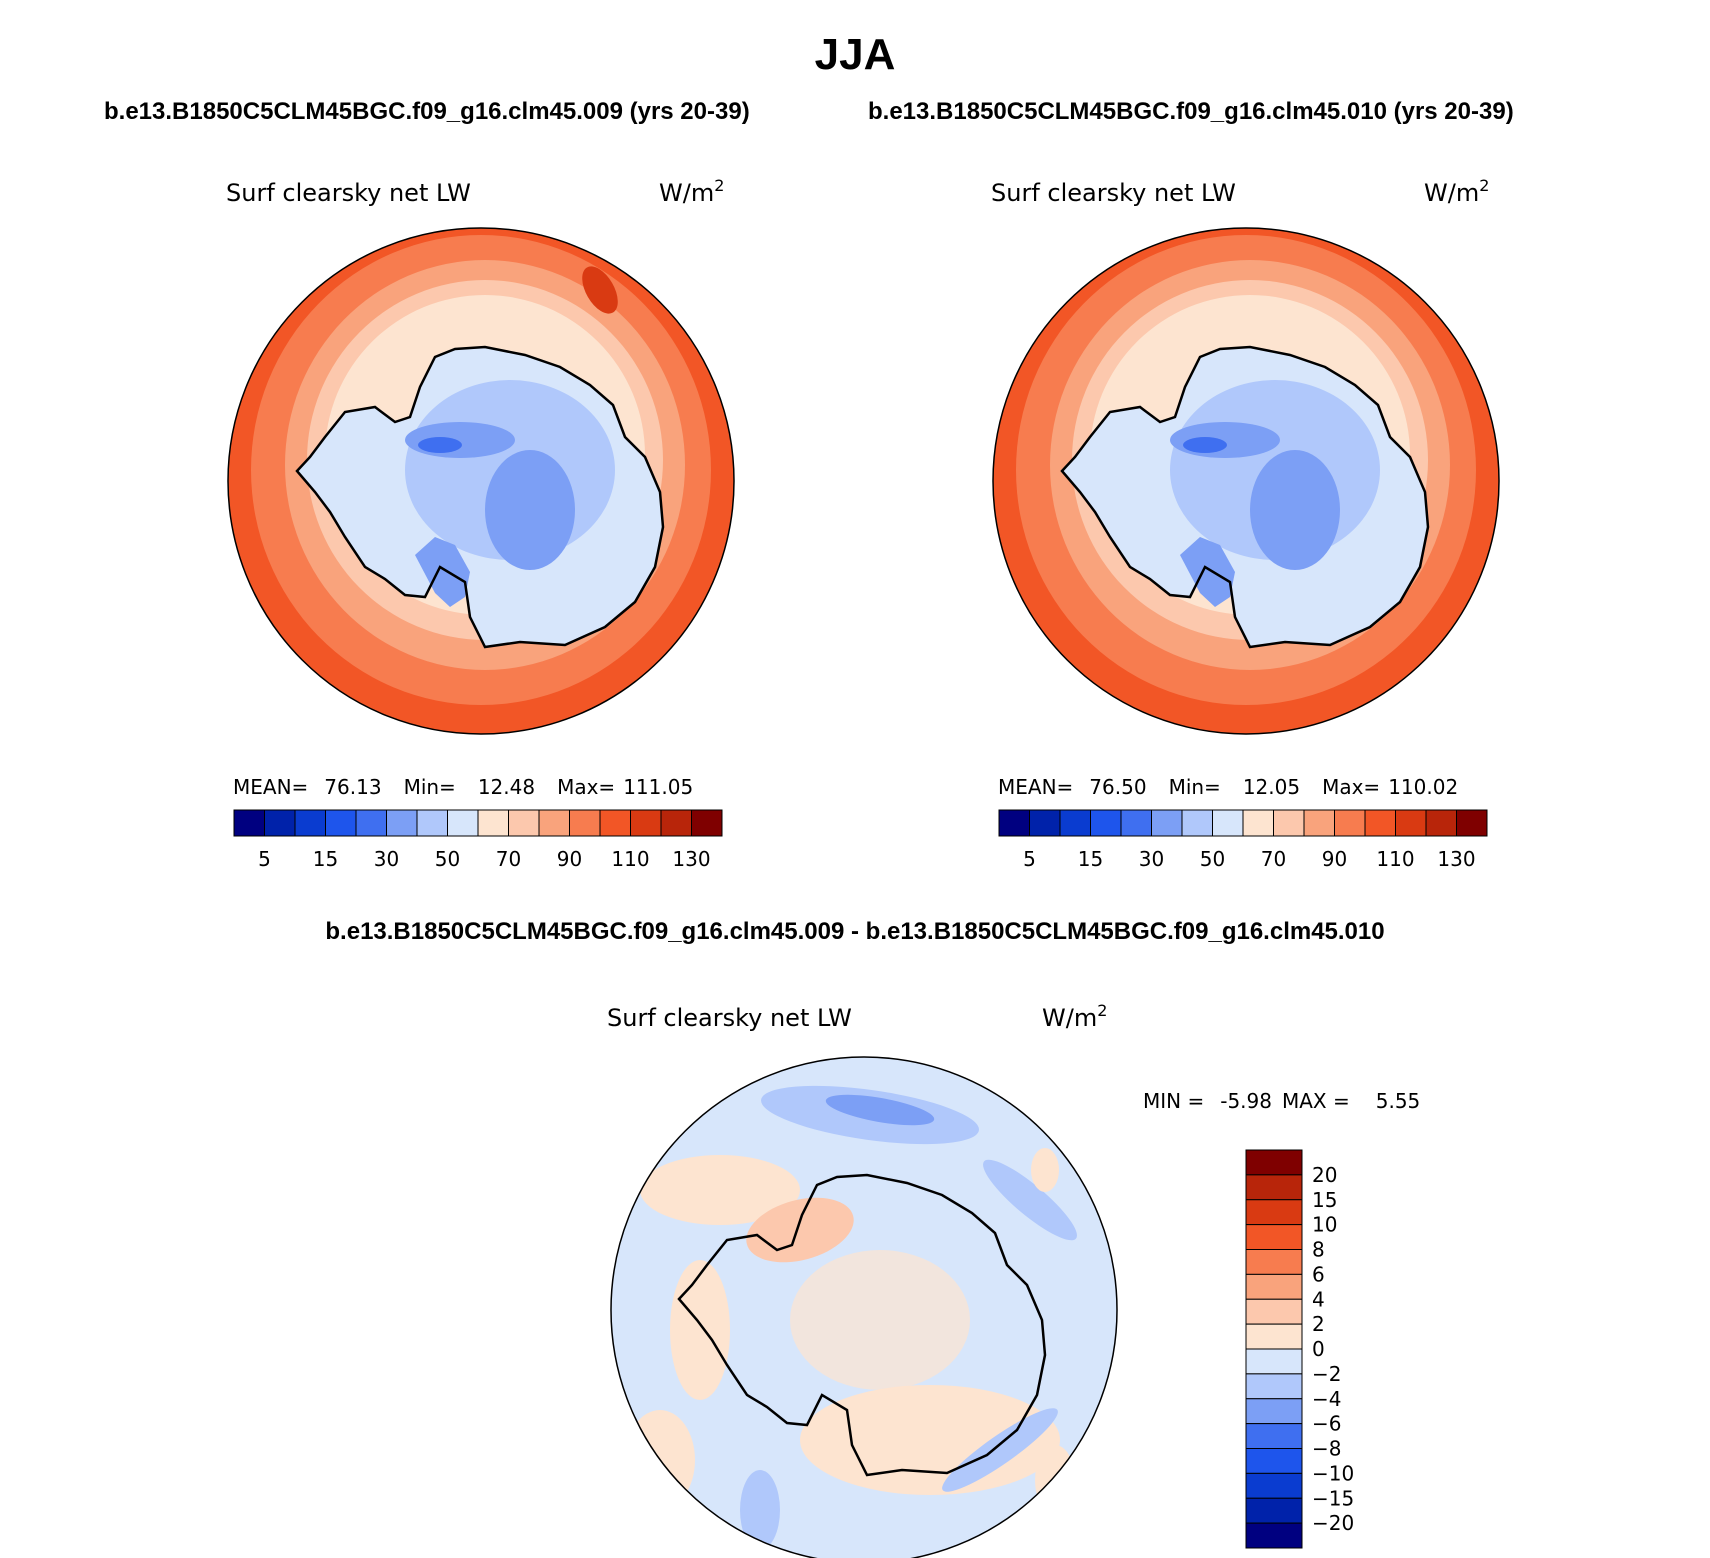 The width and height of the screenshot is (1710, 1558). What do you see at coordinates (1318, 1299) in the screenshot?
I see `map-c-colorbar-tick-label: 4` at bounding box center [1318, 1299].